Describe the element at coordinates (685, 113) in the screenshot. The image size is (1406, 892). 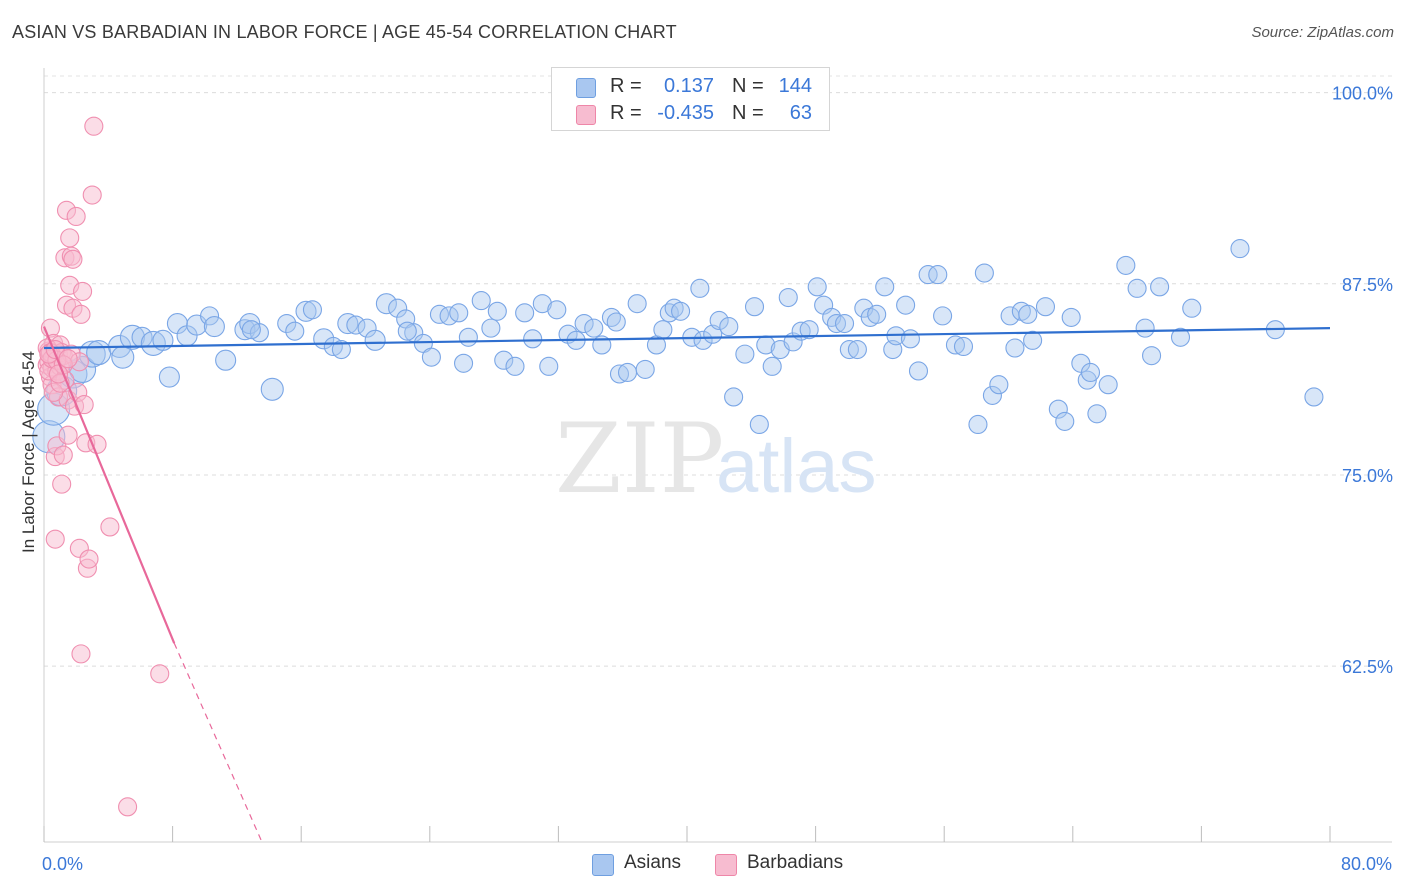
I see `barbadians-r-value: -0.435` at that location.